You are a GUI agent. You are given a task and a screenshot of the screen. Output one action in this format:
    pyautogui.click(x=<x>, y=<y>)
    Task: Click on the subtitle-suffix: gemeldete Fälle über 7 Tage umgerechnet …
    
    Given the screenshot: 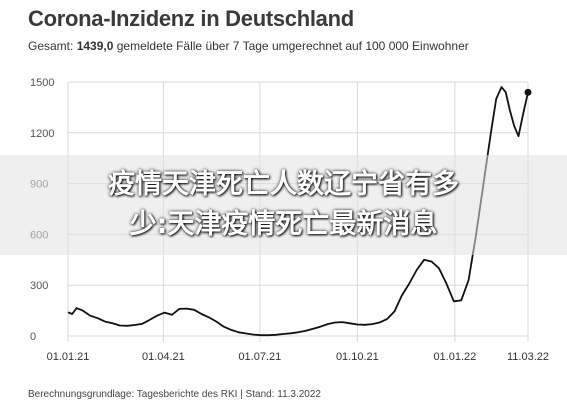 What is the action you would take?
    pyautogui.click(x=291, y=46)
    